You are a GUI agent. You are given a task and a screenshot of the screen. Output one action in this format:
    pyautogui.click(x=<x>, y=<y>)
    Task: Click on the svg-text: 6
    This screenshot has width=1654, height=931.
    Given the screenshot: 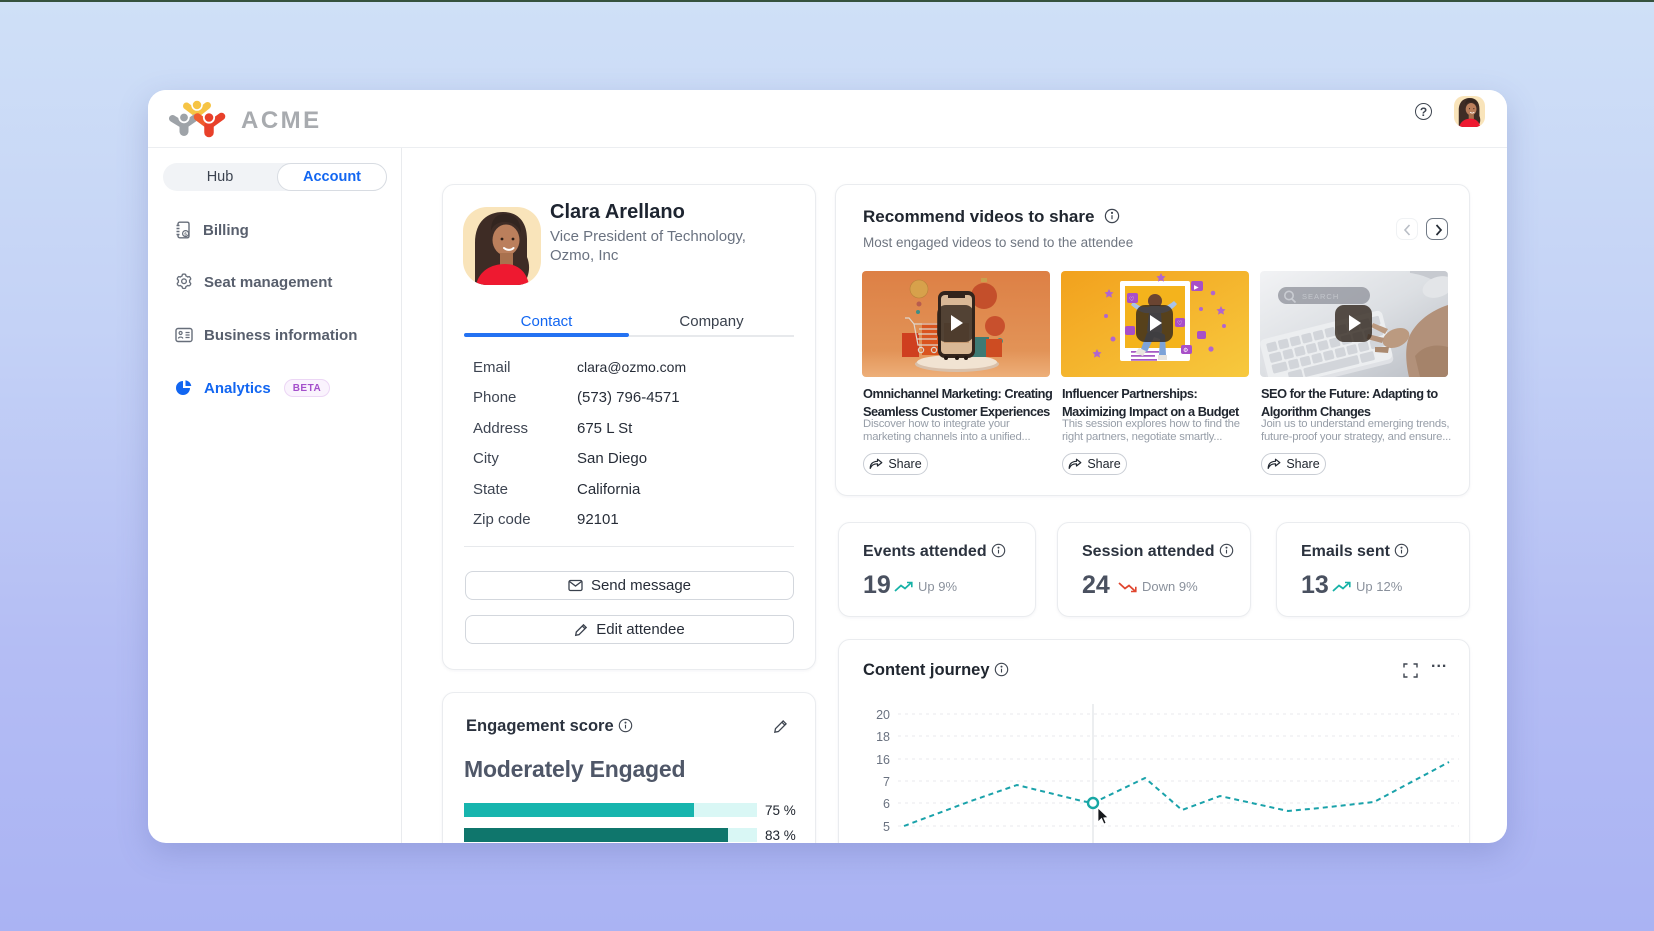 What is the action you would take?
    pyautogui.click(x=886, y=804)
    